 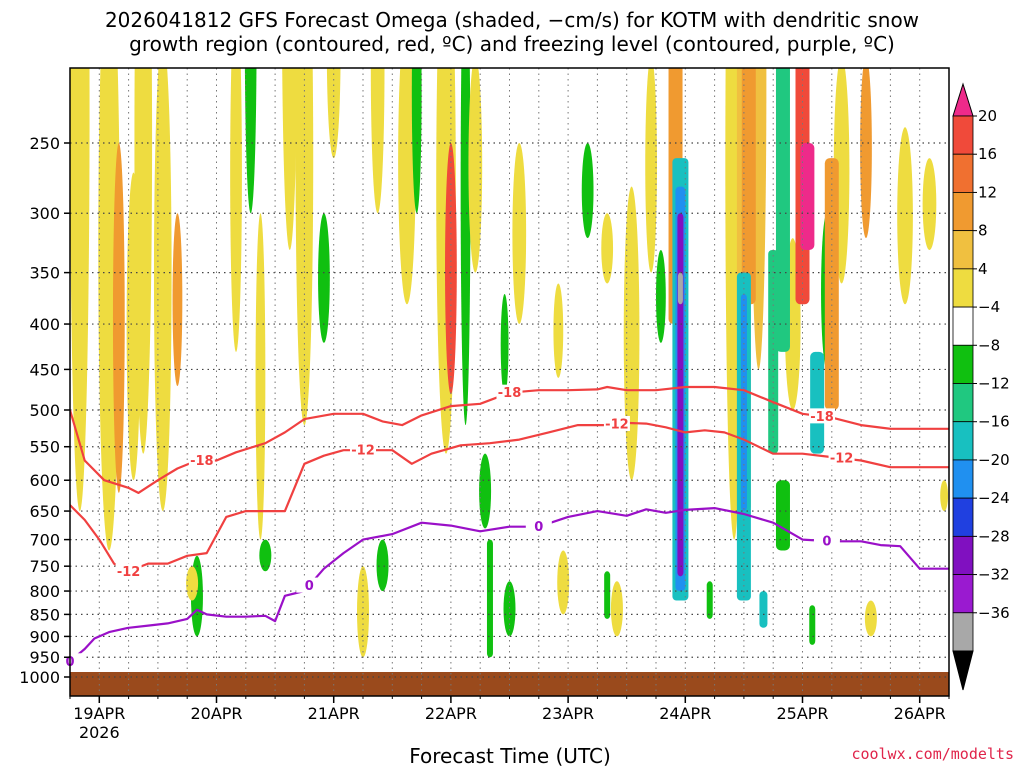 What do you see at coordinates (994, 422) in the screenshot?
I see `colorbar-label: −16` at bounding box center [994, 422].